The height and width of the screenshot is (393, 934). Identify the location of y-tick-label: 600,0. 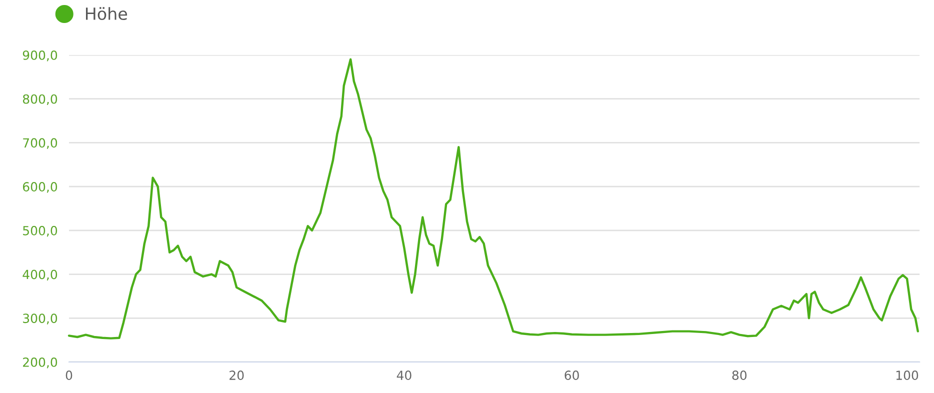
(40, 187).